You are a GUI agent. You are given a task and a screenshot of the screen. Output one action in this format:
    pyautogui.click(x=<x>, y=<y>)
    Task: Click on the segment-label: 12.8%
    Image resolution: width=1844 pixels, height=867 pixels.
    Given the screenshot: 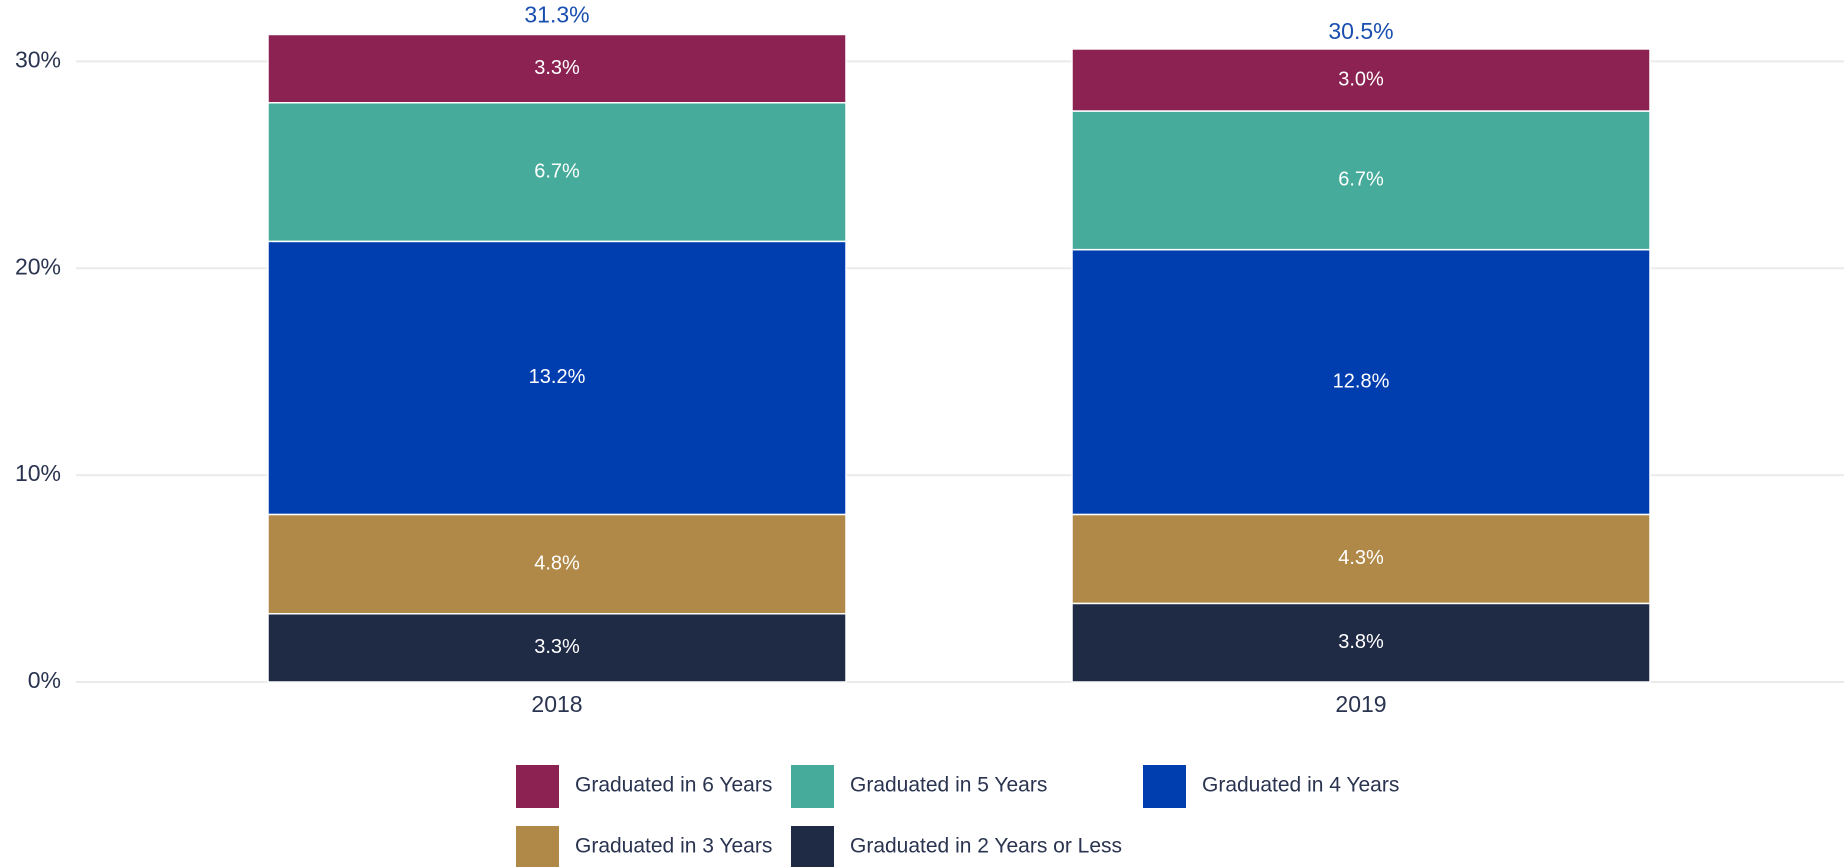 What is the action you would take?
    pyautogui.click(x=1361, y=381)
    